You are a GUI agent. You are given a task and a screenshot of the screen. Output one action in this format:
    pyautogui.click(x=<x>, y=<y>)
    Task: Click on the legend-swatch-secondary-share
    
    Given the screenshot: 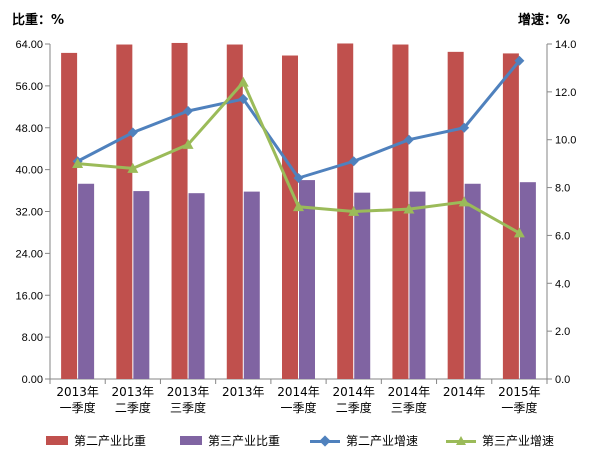 What is the action you would take?
    pyautogui.click(x=57, y=440)
    